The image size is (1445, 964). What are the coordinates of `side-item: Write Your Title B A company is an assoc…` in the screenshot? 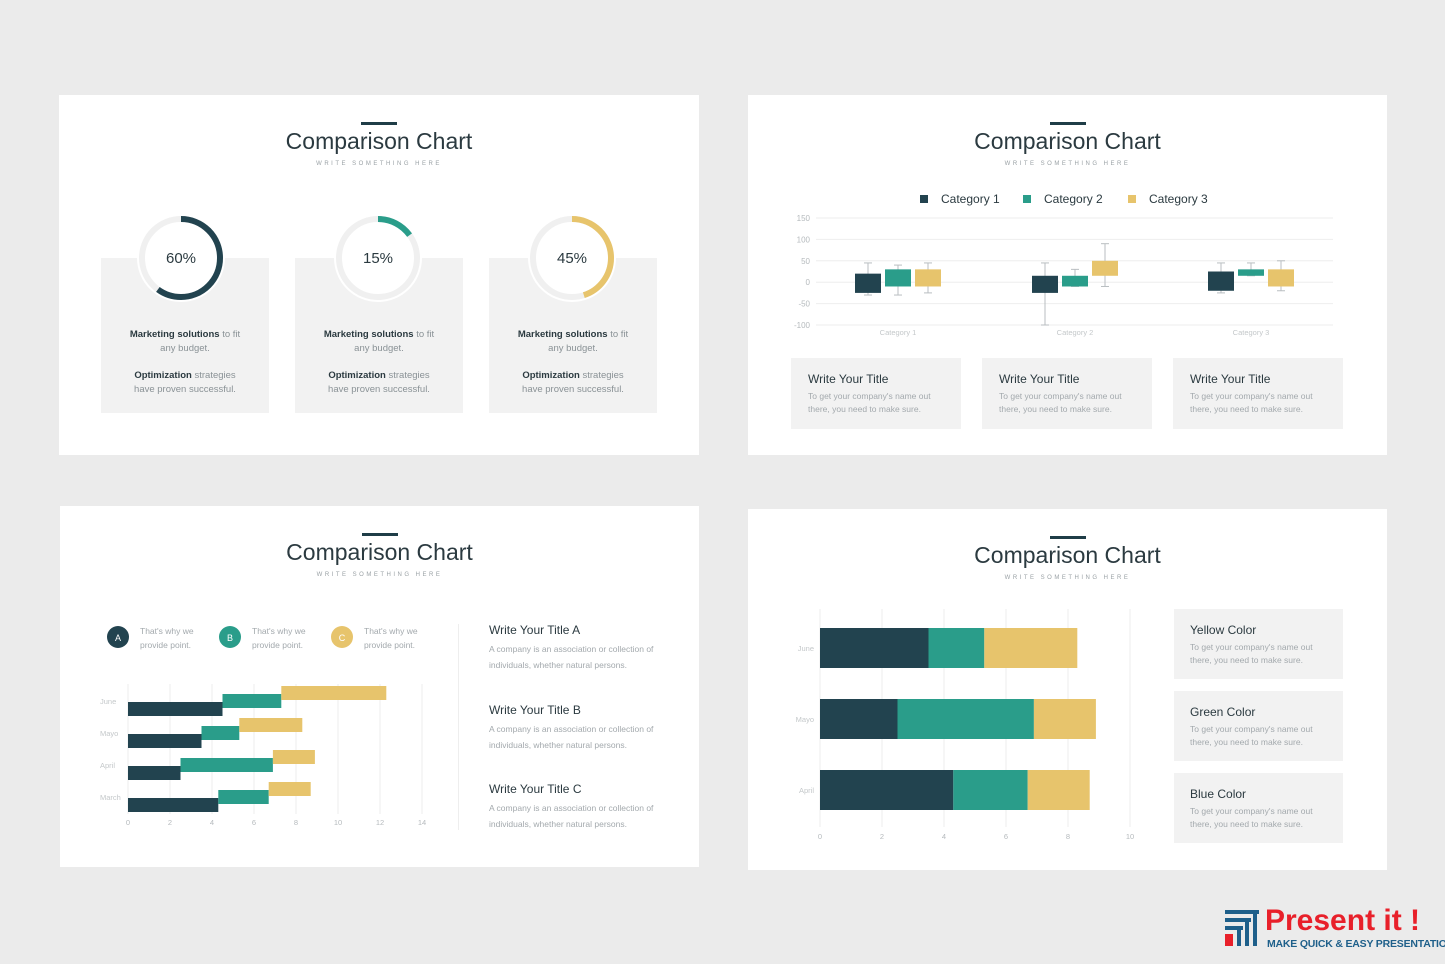 It's located at (576, 728).